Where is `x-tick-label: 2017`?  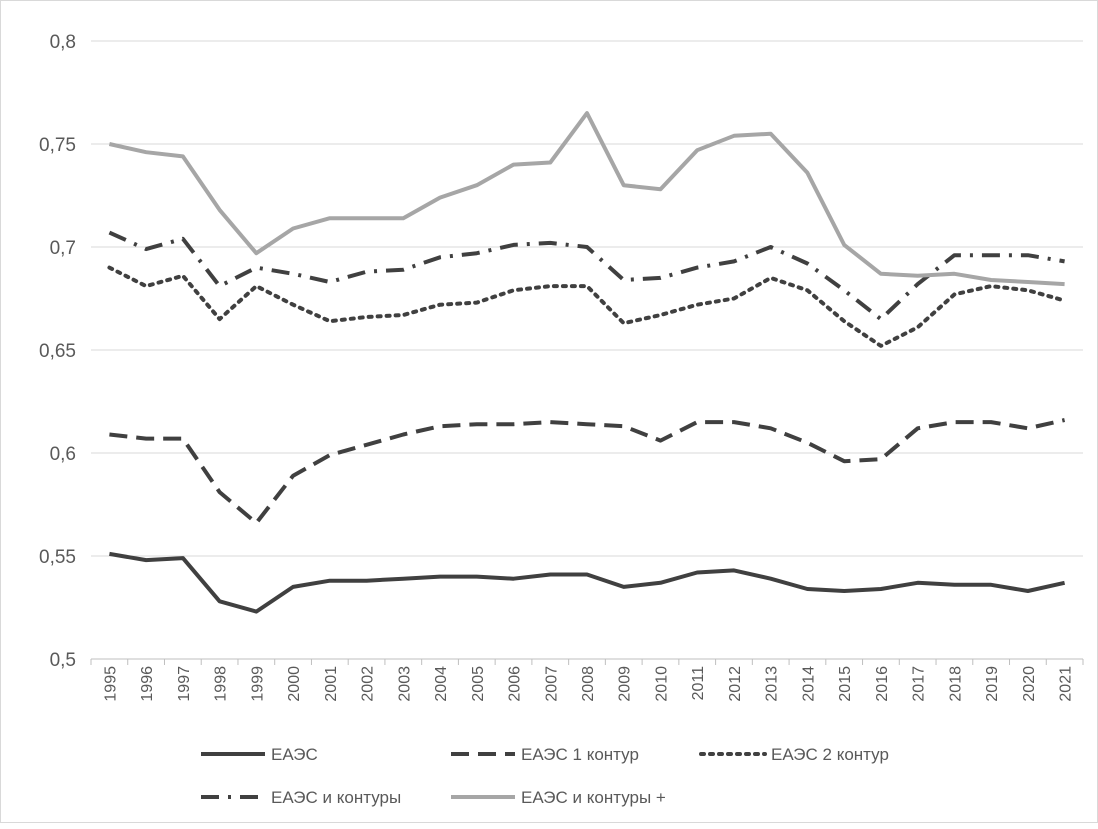
x-tick-label: 2017 is located at coordinates (919, 684).